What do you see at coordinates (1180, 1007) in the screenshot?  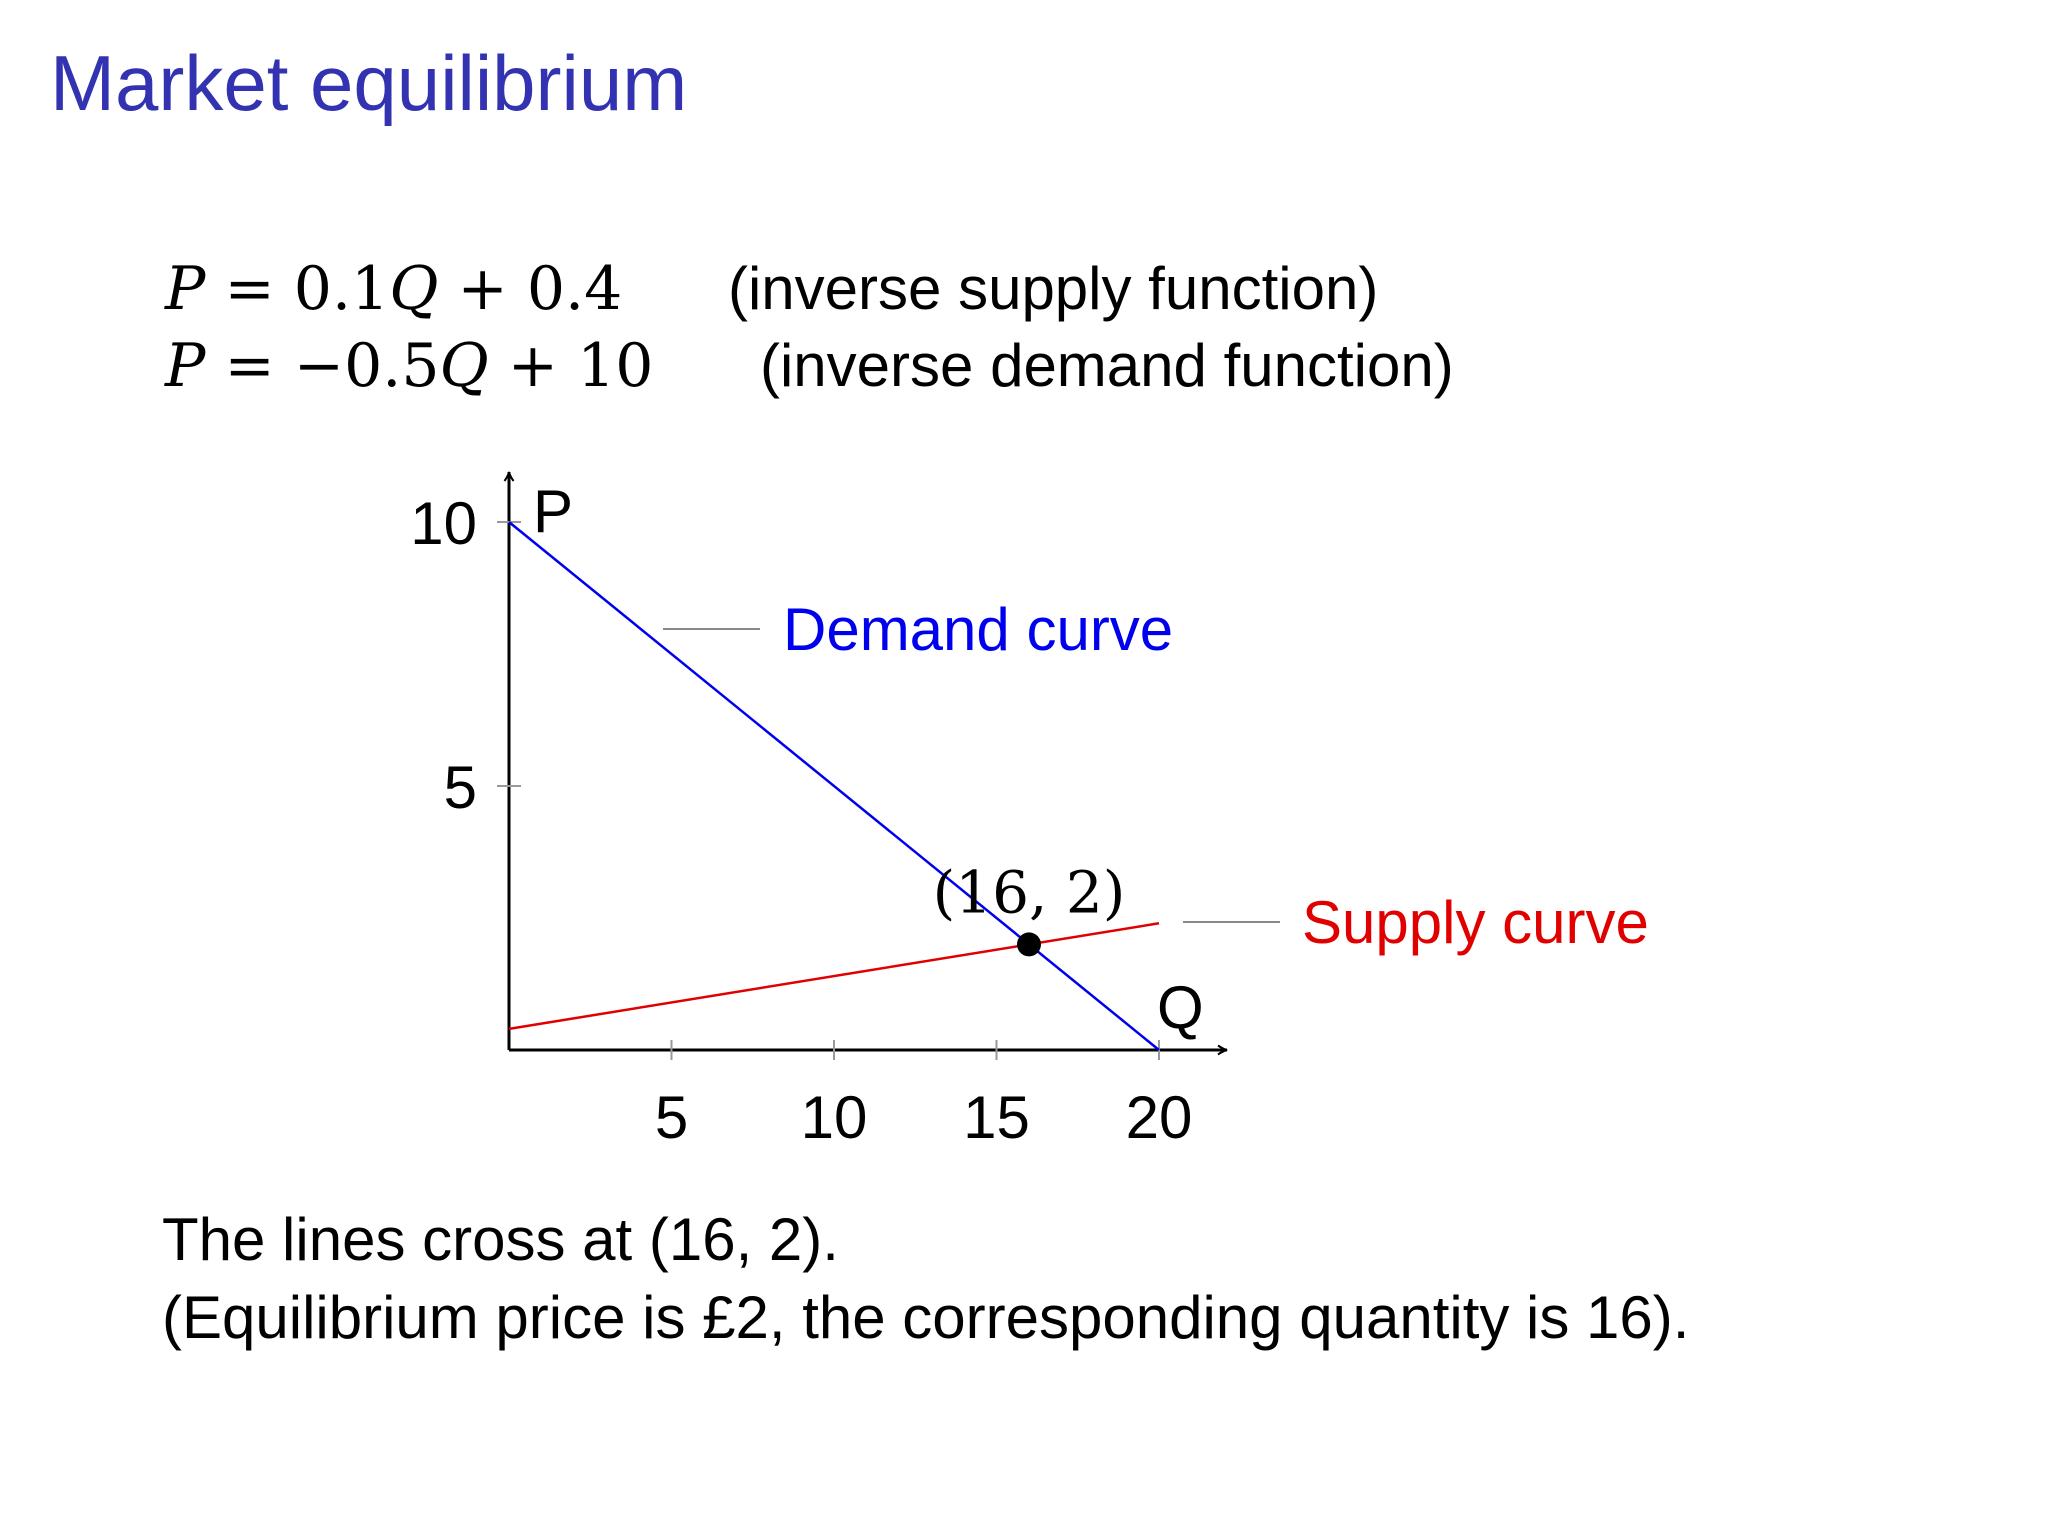 I see `x-axis-label: Q` at bounding box center [1180, 1007].